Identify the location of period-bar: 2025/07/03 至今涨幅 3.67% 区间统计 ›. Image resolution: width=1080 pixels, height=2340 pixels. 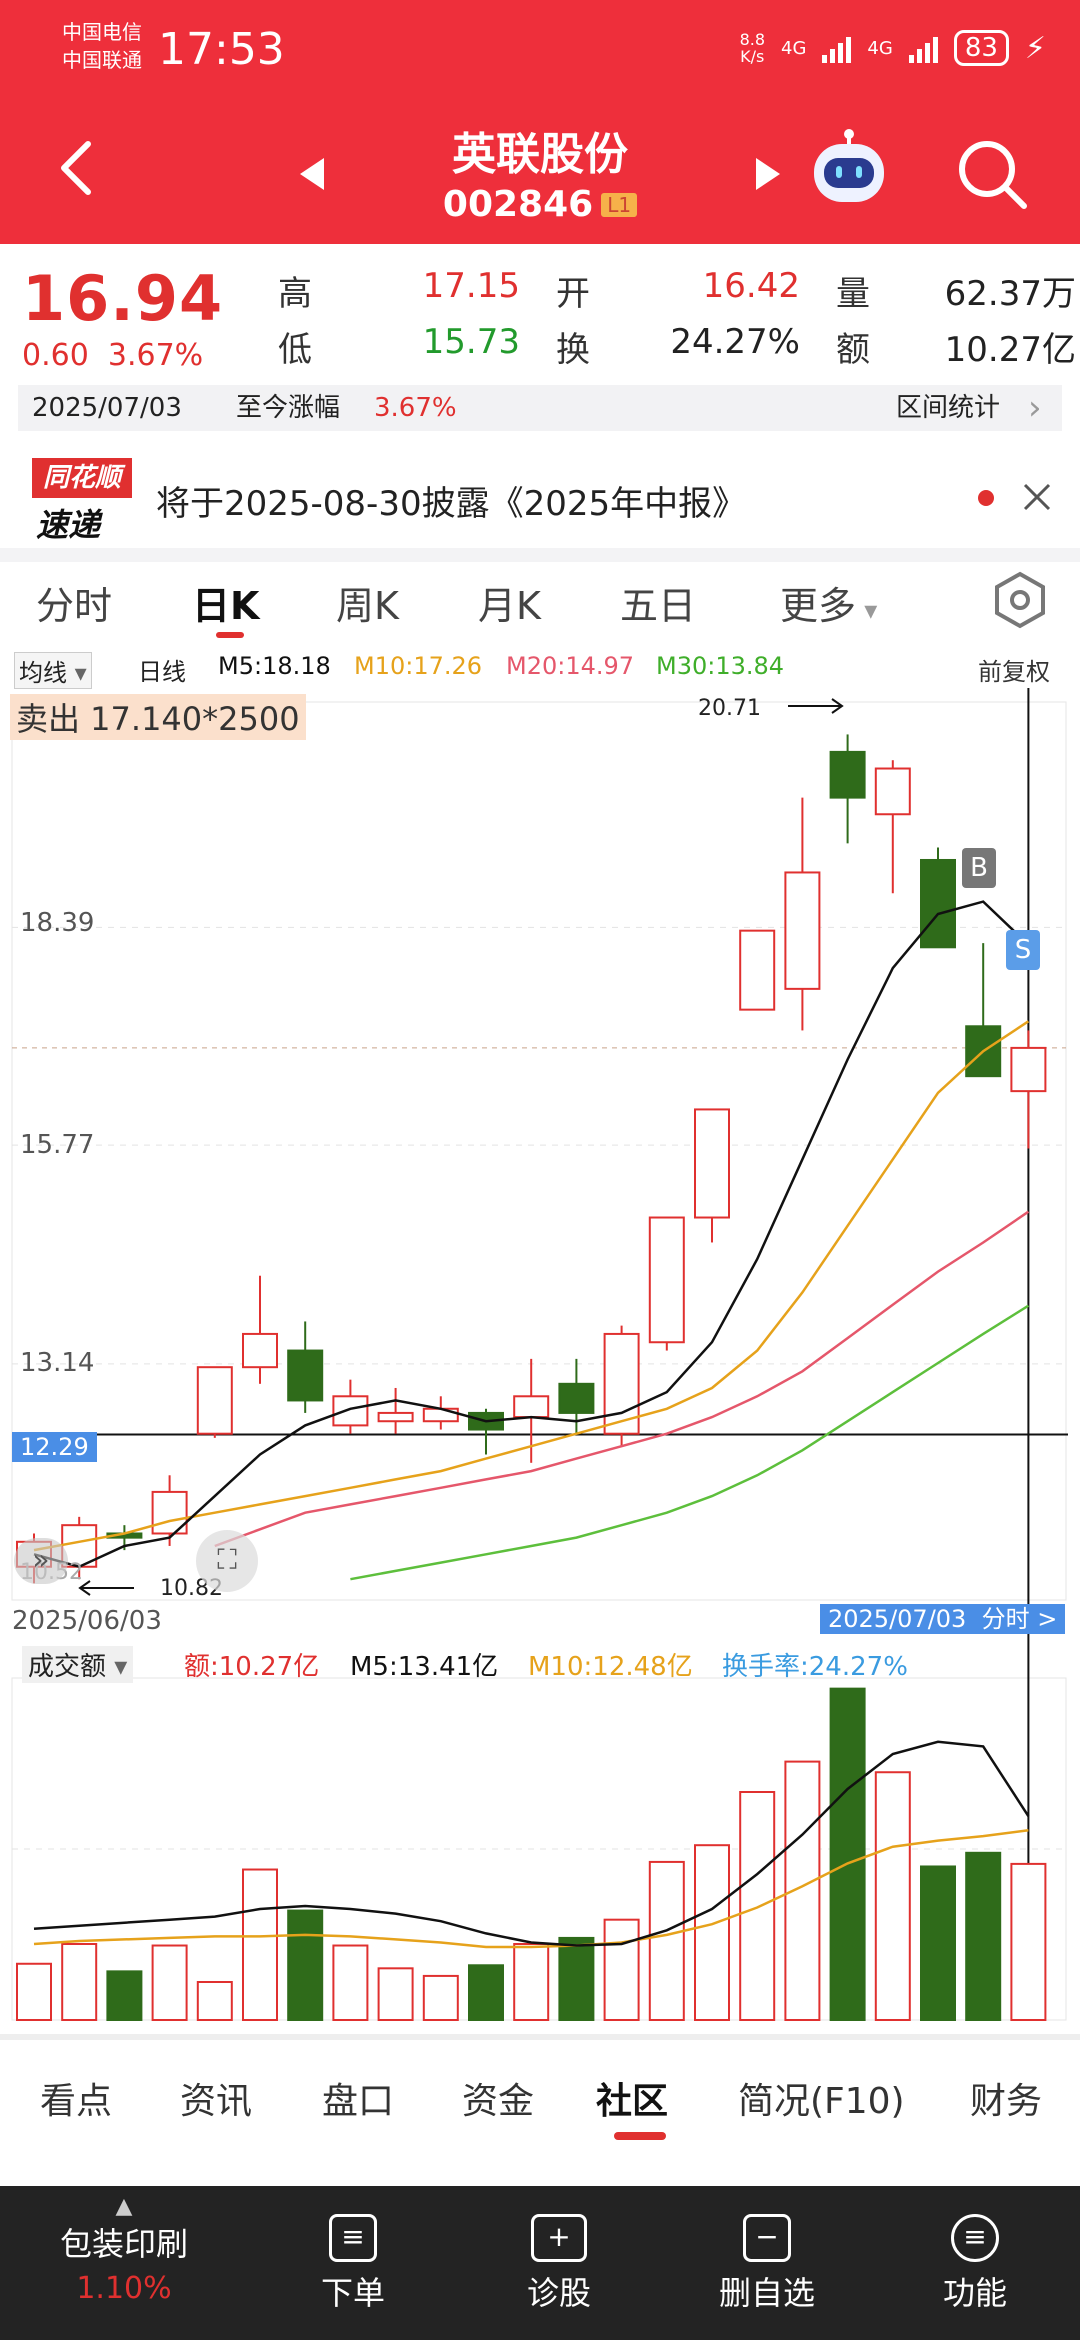
(540, 408).